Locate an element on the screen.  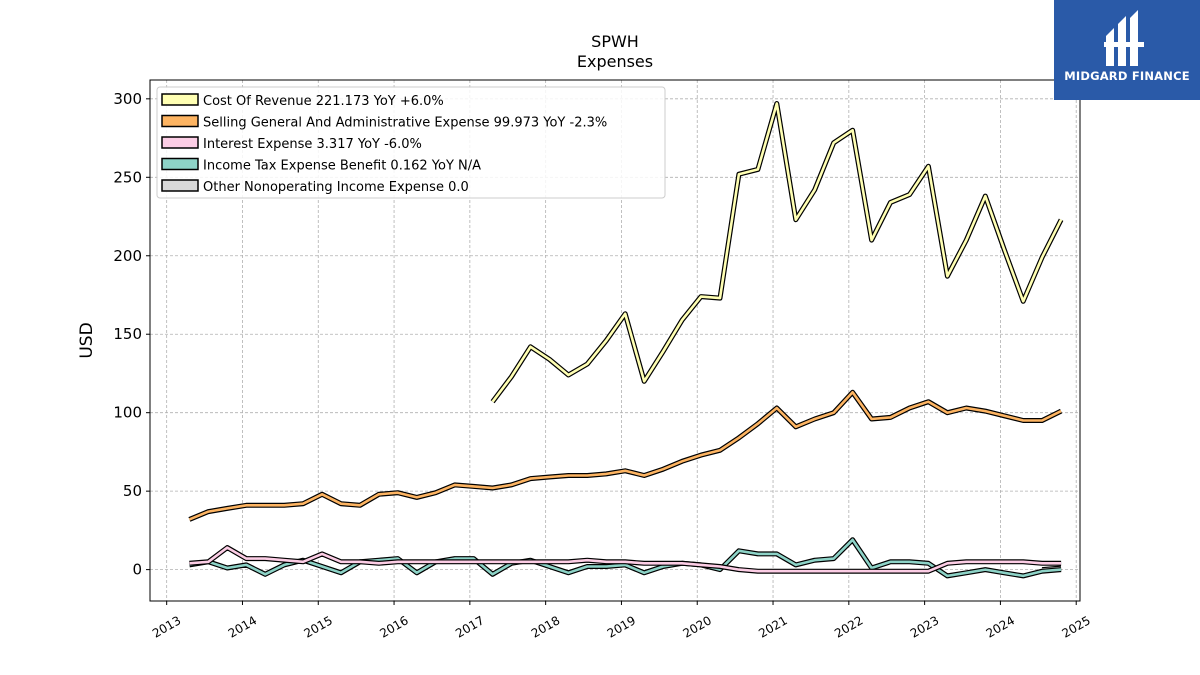
x-tick-label: 2022 is located at coordinates (848, 626).